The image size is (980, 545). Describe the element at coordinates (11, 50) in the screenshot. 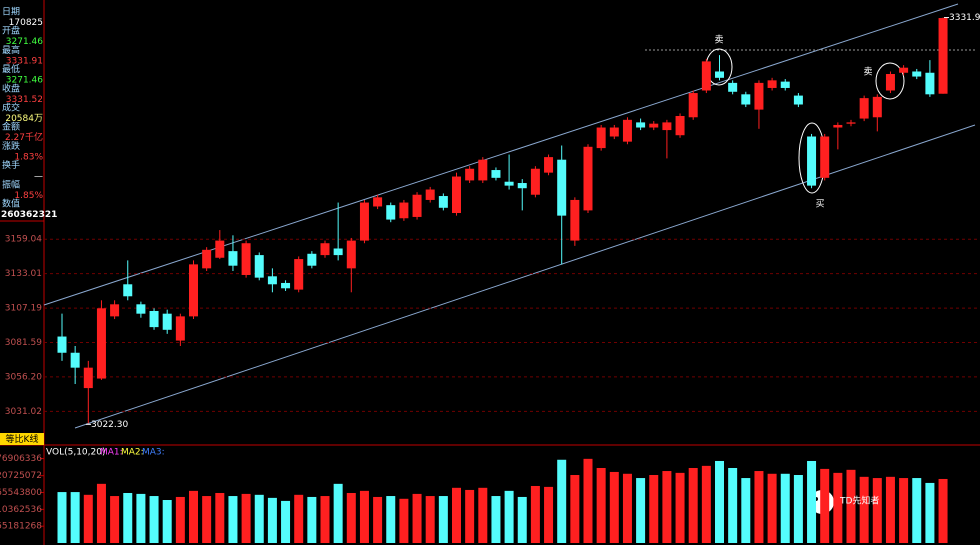

I see `info-label: 最高` at that location.